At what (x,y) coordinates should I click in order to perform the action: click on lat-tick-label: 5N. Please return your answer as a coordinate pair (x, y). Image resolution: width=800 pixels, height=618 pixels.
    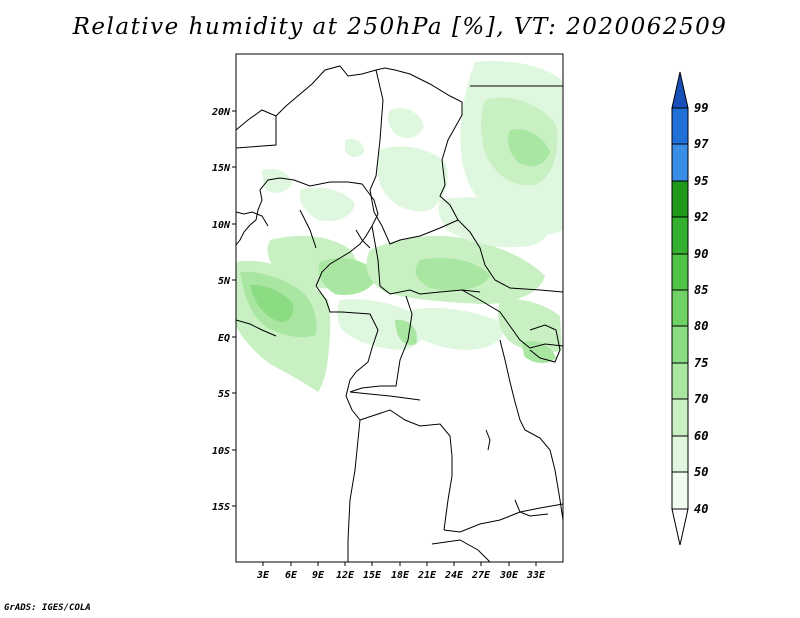
    Looking at the image, I should click on (224, 281).